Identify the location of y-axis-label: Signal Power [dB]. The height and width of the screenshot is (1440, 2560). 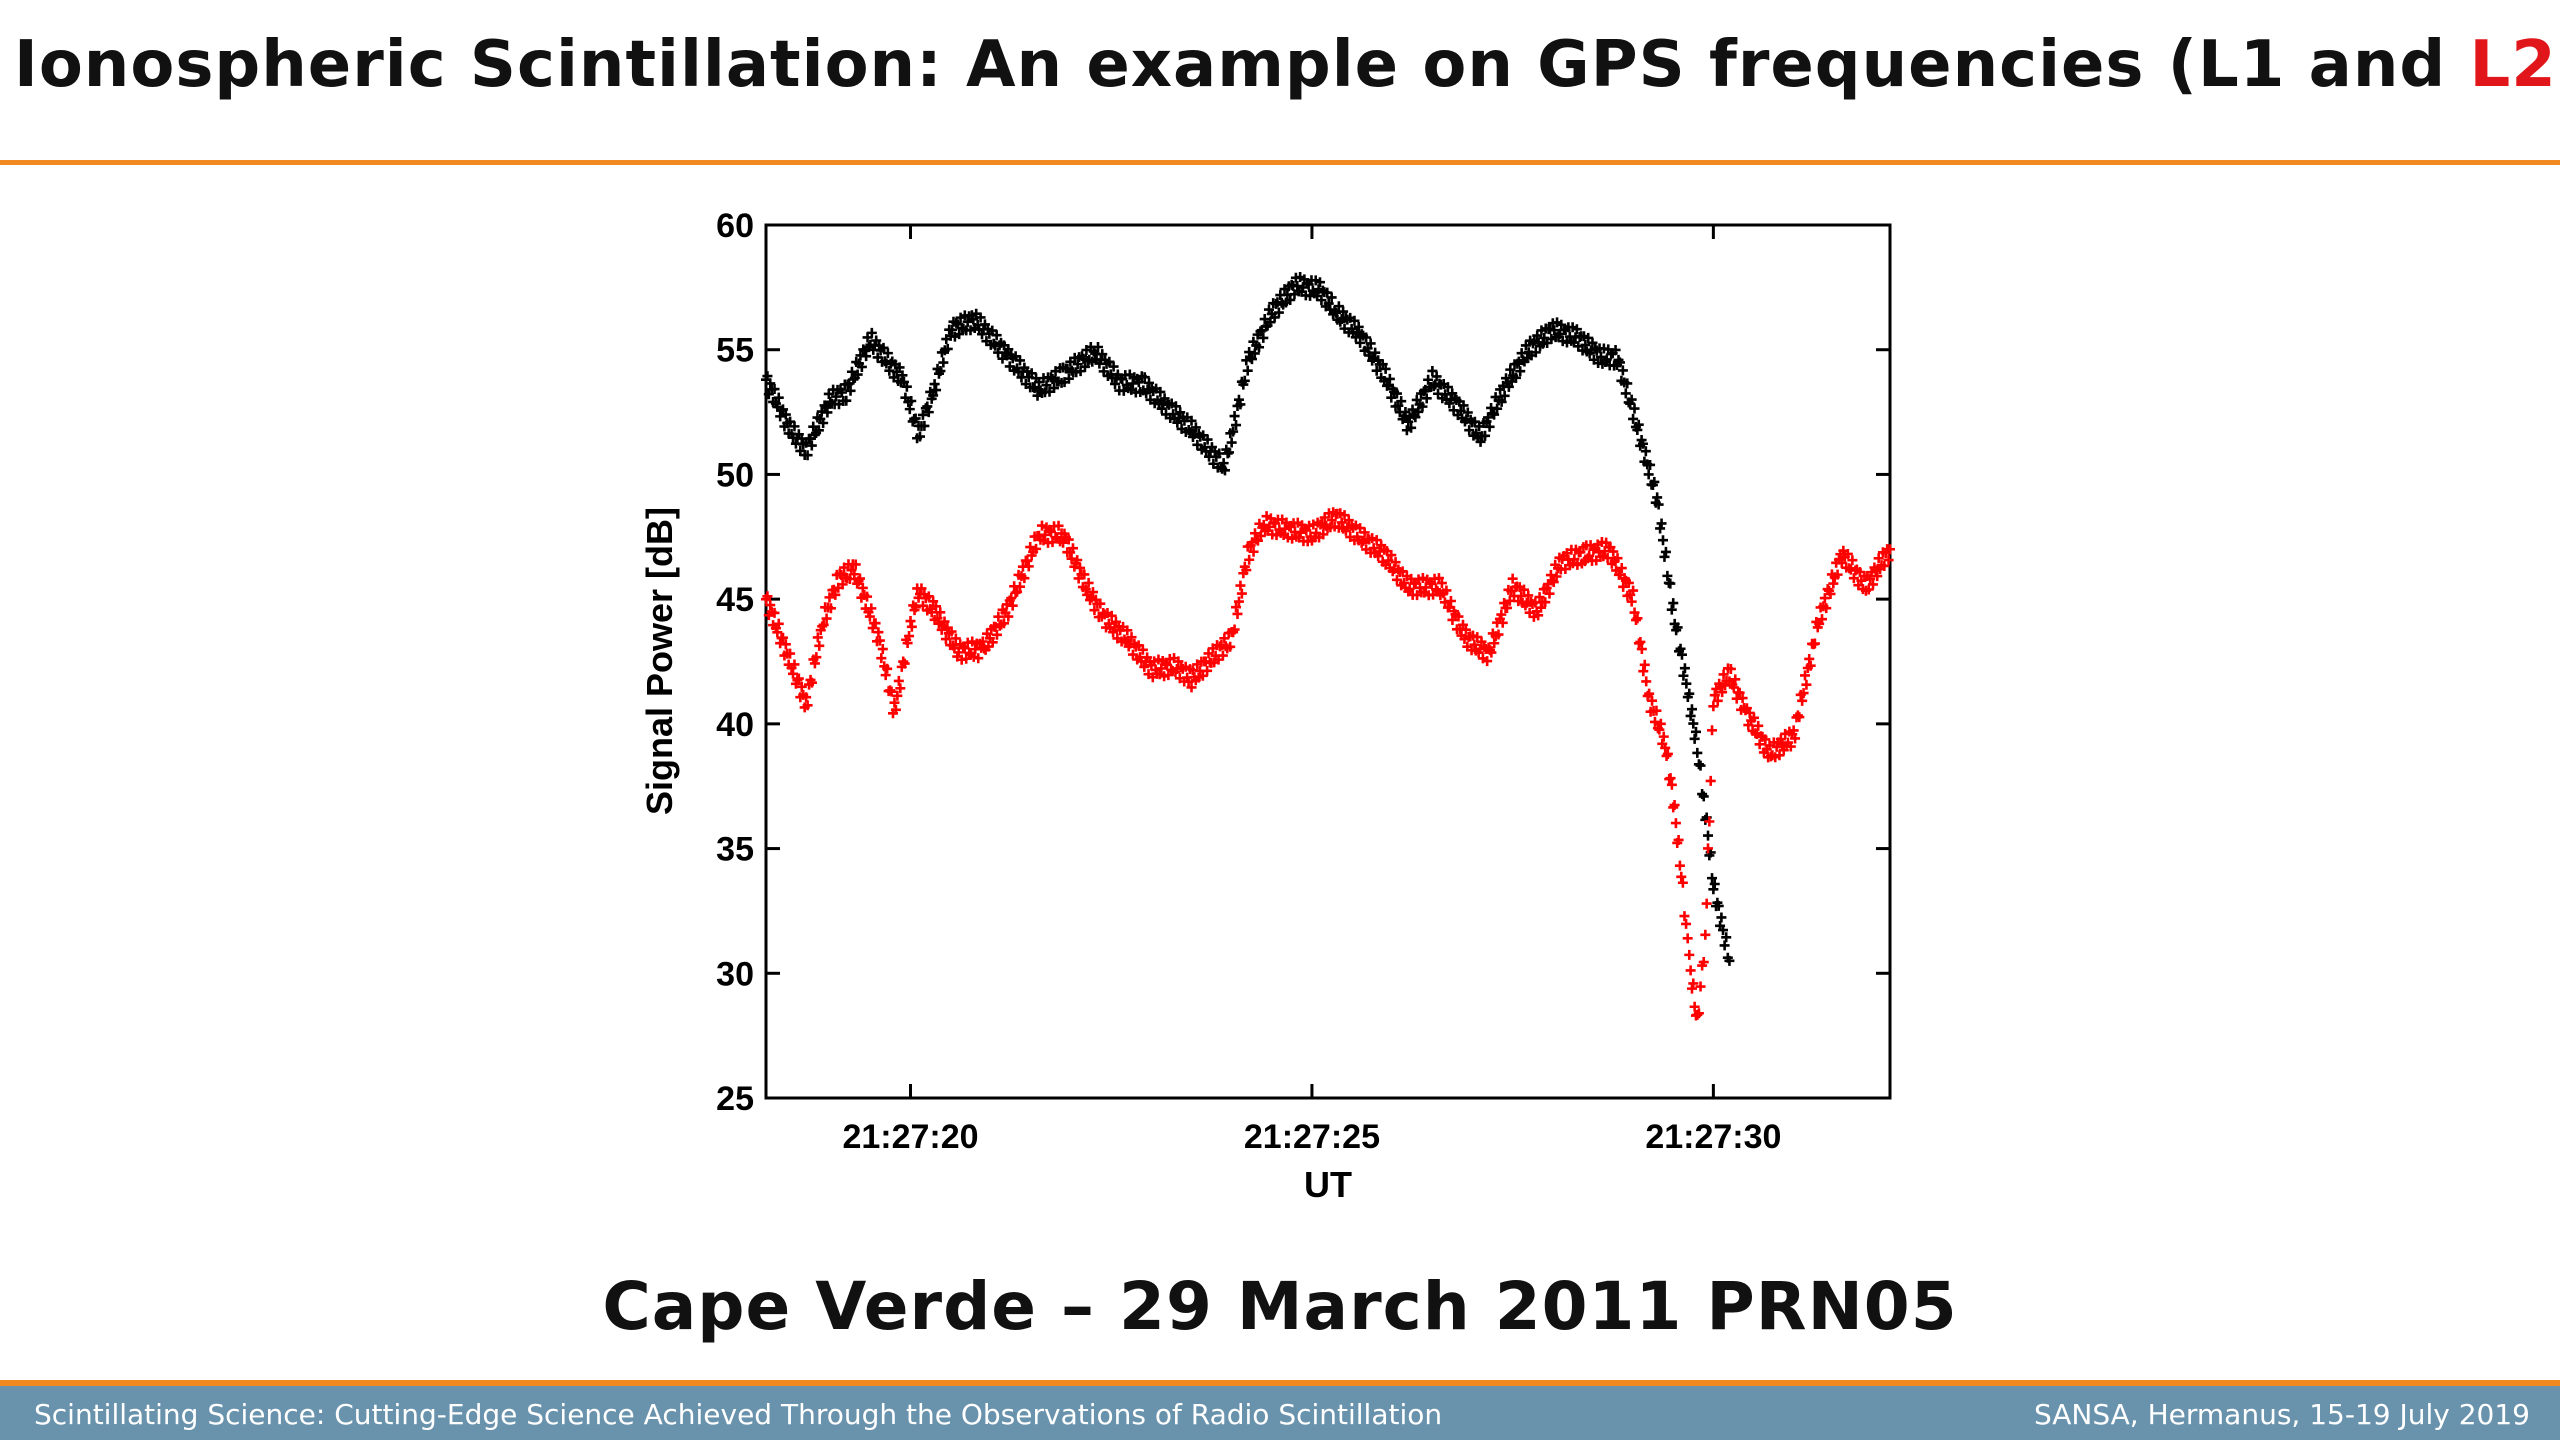
(659, 661).